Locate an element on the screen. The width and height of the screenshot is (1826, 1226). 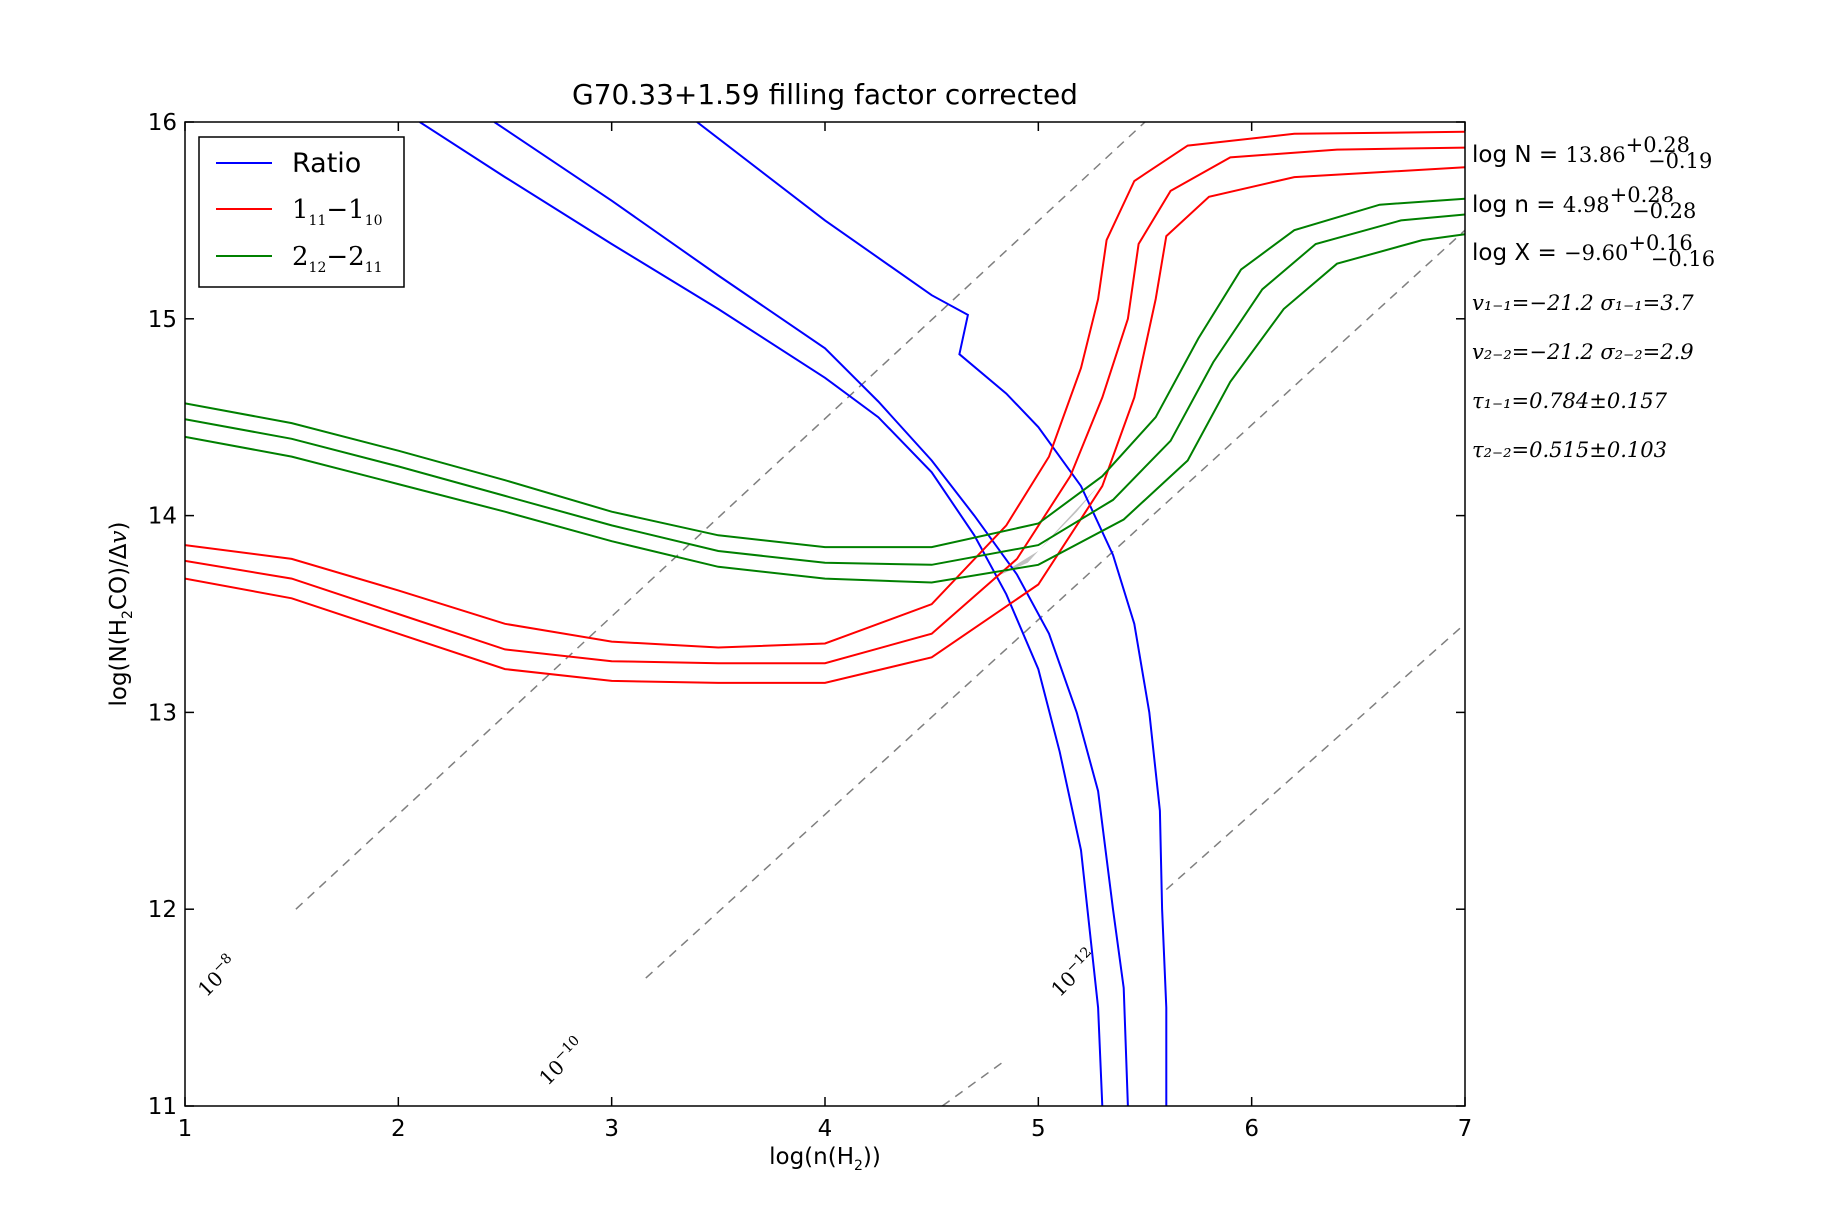
x-tick-label: 1 is located at coordinates (185, 1129).